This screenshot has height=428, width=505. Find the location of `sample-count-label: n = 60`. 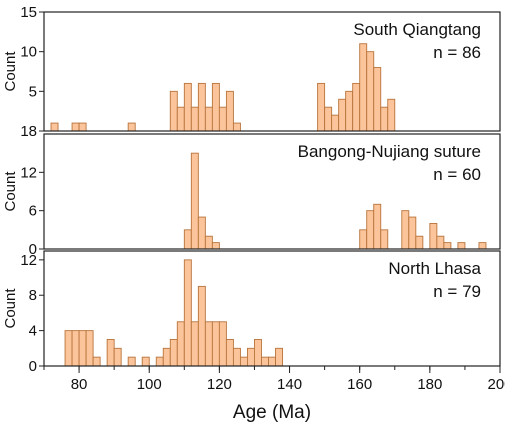

sample-count-label: n = 60 is located at coordinates (457, 174).